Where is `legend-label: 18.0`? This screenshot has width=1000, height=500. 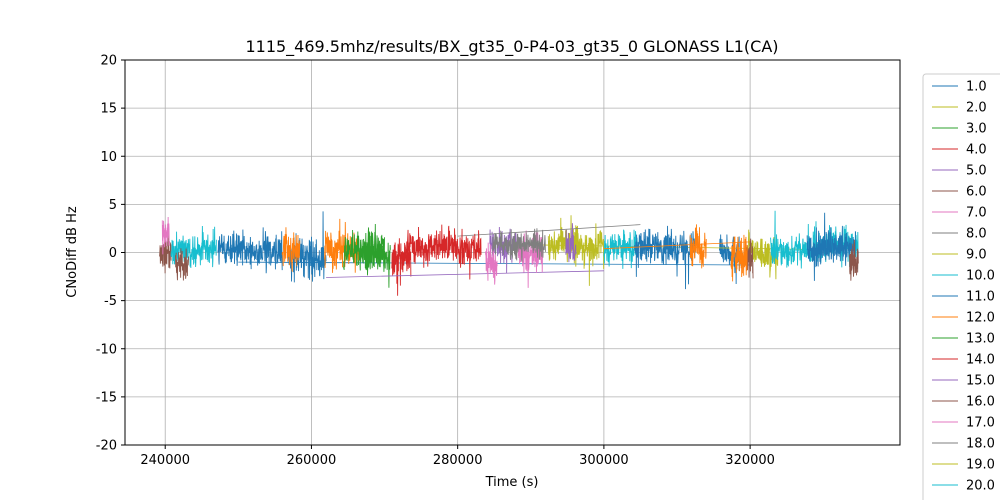
legend-label: 18.0 is located at coordinates (980, 444).